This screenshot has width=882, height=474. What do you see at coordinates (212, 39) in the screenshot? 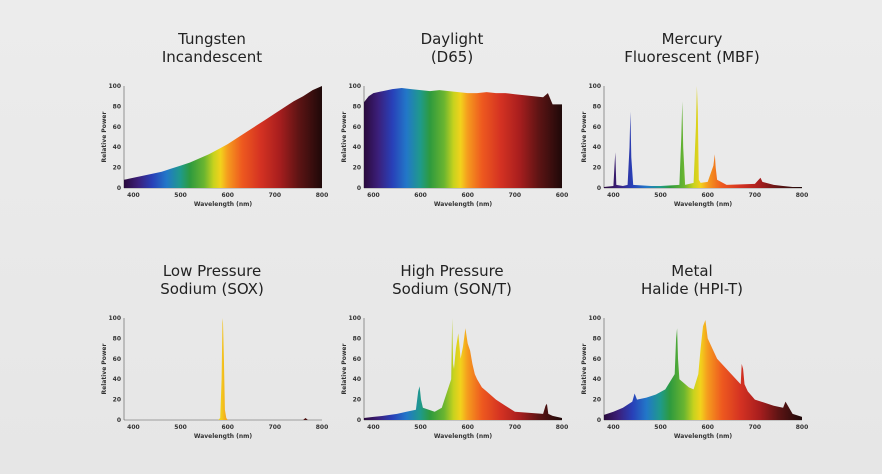
I see `chart-title-line: Tungsten` at bounding box center [212, 39].